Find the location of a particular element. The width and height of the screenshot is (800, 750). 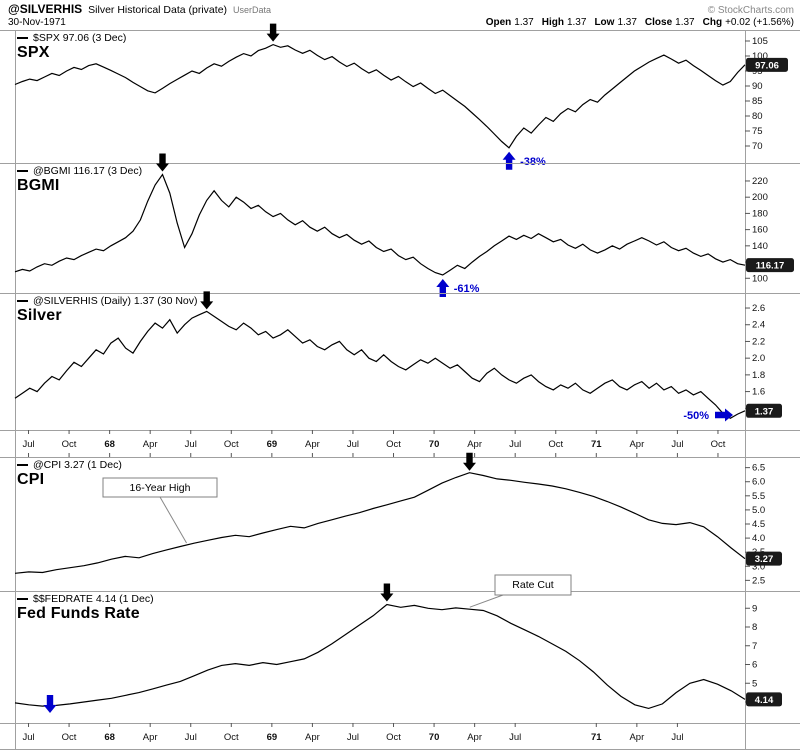

blue-right-arrow is located at coordinates (724, 415).